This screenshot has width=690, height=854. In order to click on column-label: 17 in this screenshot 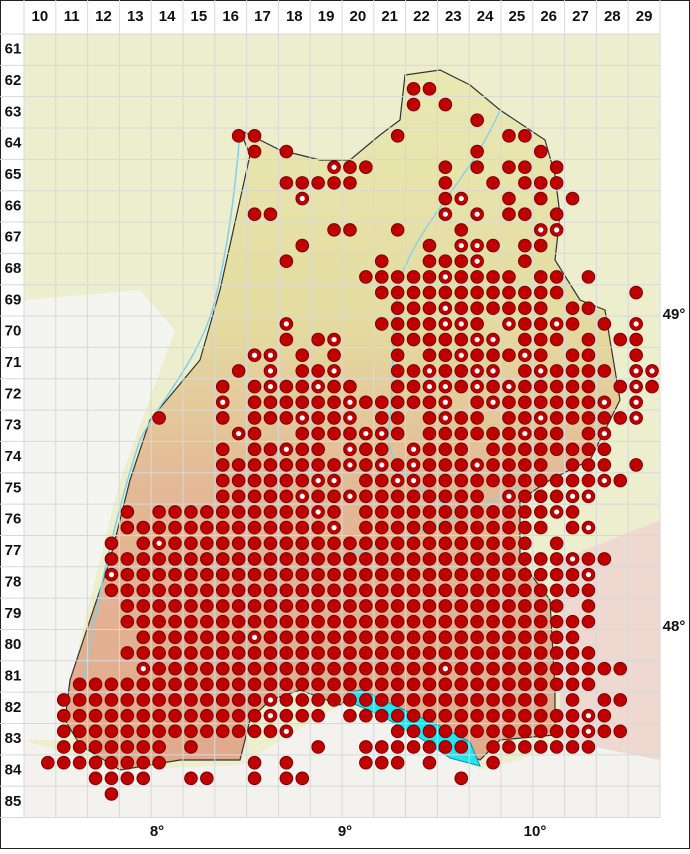, I will do `click(262, 16)`.